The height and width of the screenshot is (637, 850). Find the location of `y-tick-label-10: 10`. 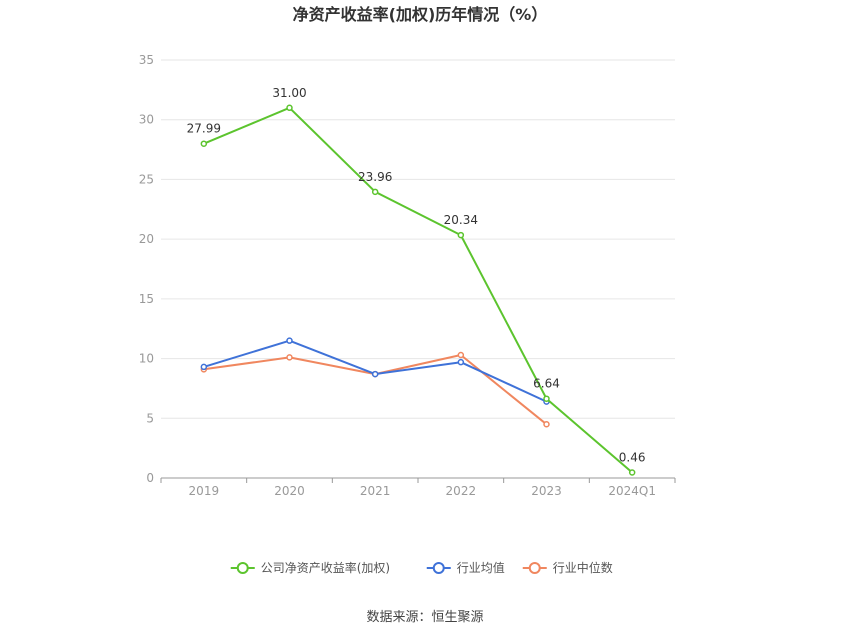

y-tick-label-10: 10 is located at coordinates (146, 359).